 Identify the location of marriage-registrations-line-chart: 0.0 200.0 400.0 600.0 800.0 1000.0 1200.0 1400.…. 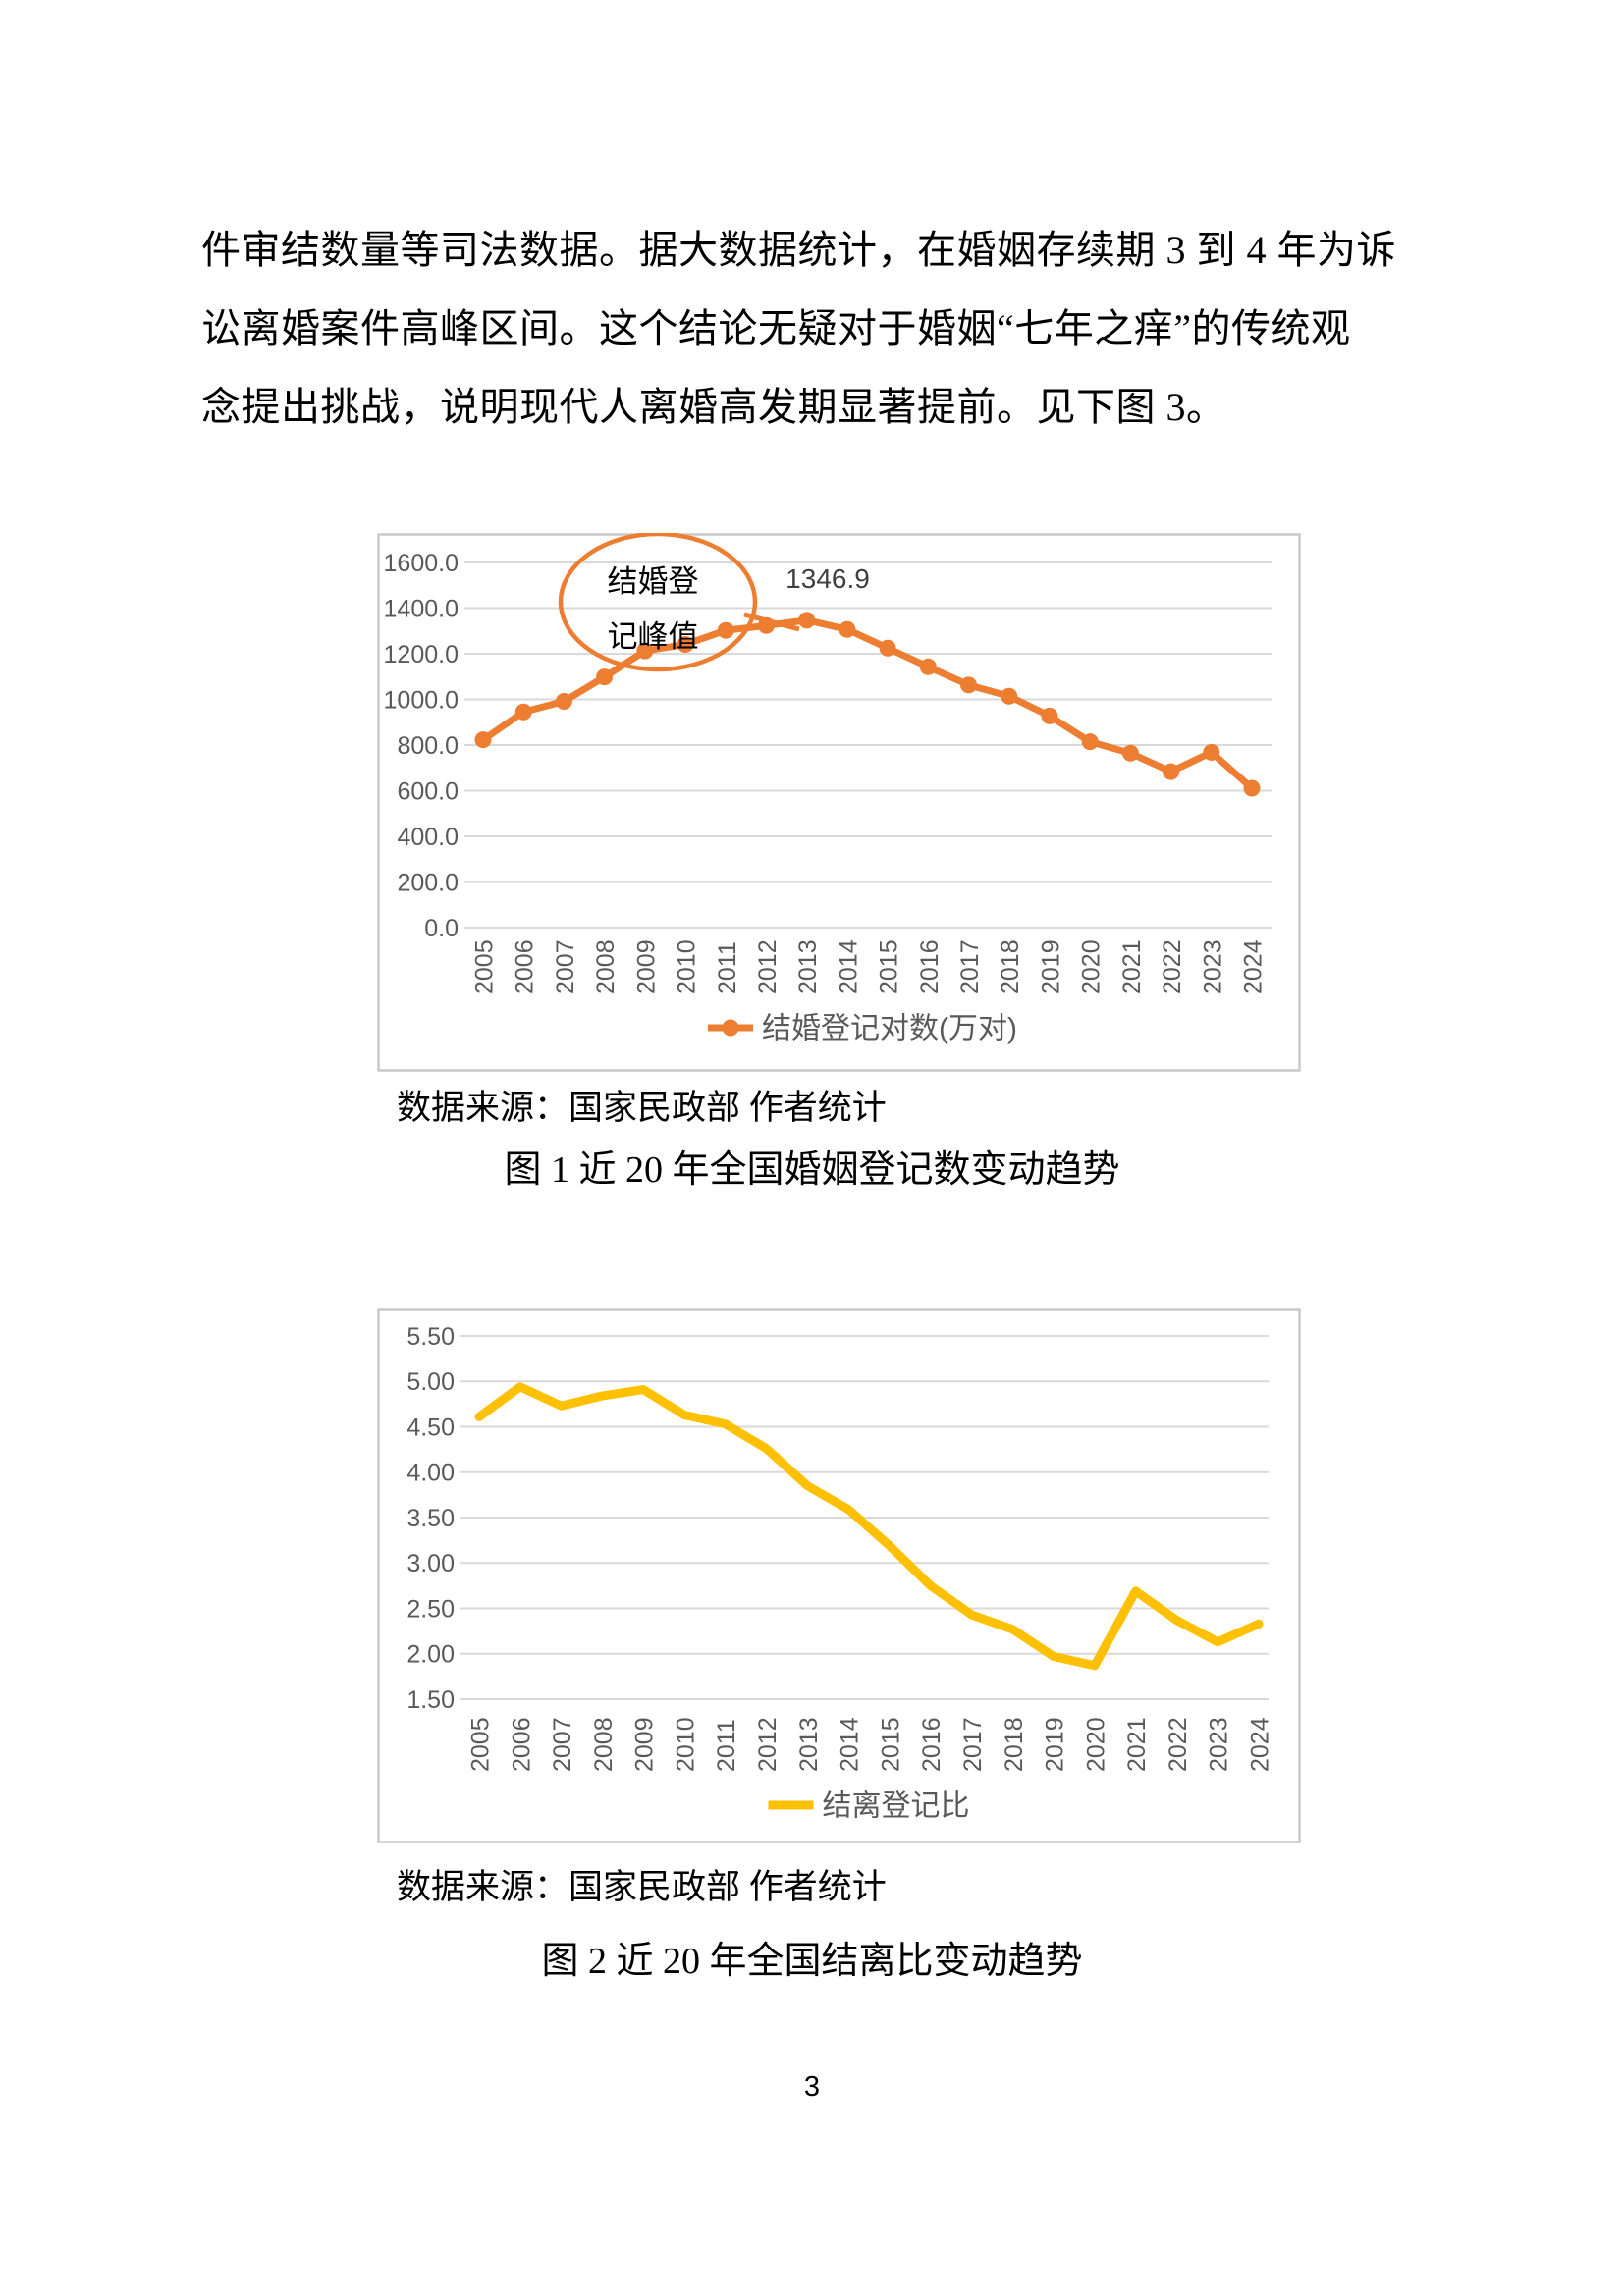
(839, 802).